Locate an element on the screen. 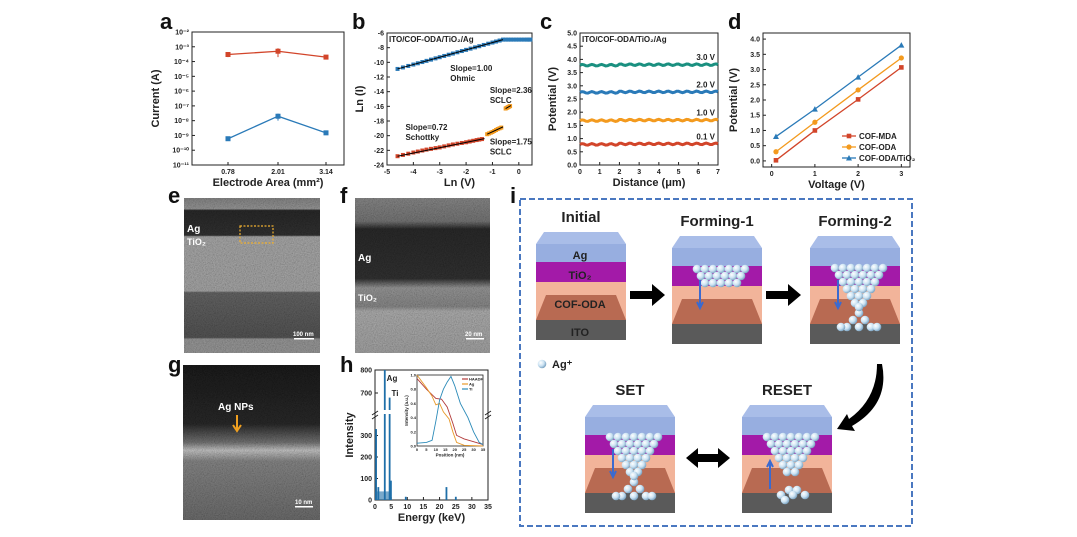 The width and height of the screenshot is (1077, 537). inset-x-tick-label: 20 is located at coordinates (454, 449).